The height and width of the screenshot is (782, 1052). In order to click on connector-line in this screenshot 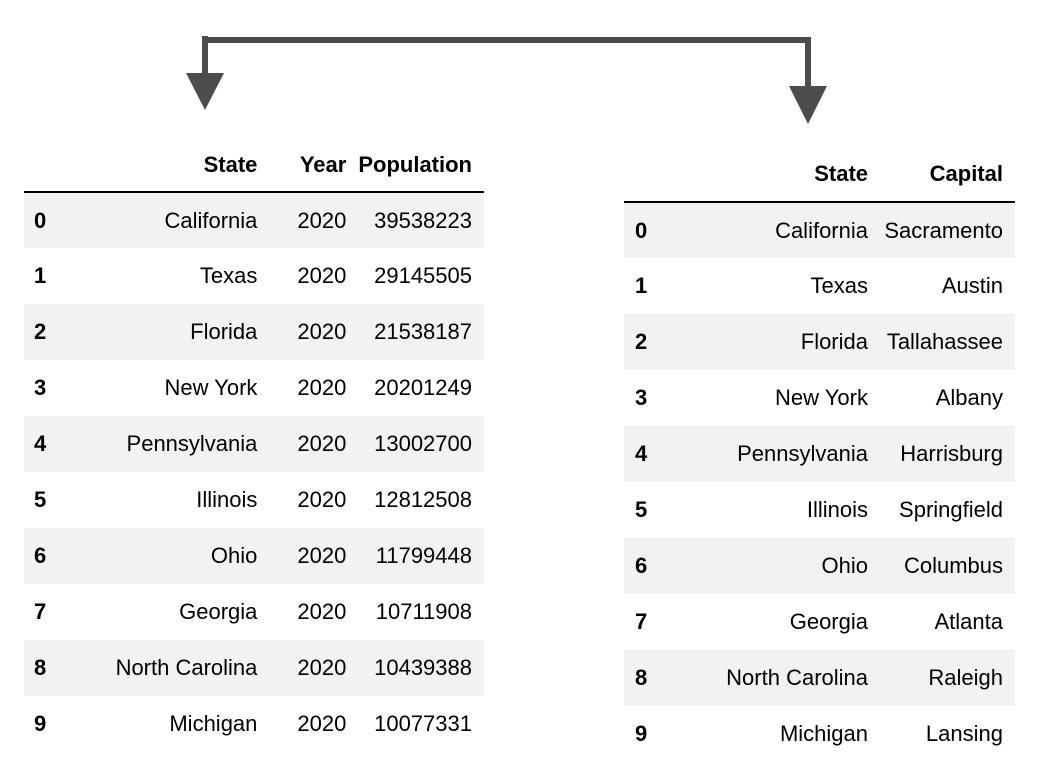, I will do `click(506, 64)`.